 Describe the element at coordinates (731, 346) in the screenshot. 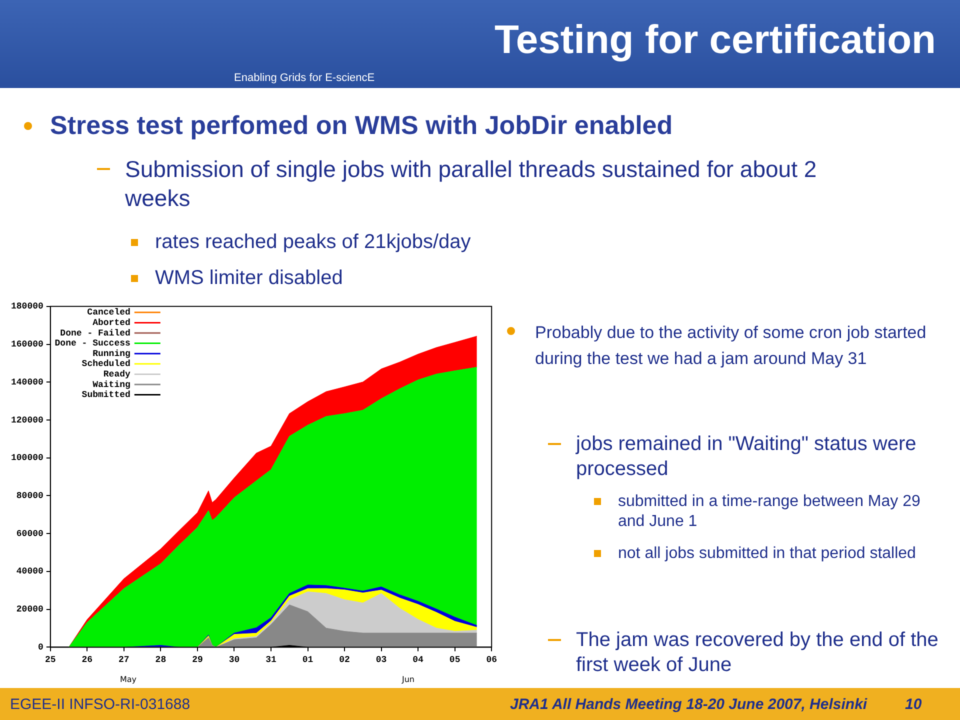

I see `text: Probably due to the activity of some cron job started during the test we had a jam around May 31` at that location.